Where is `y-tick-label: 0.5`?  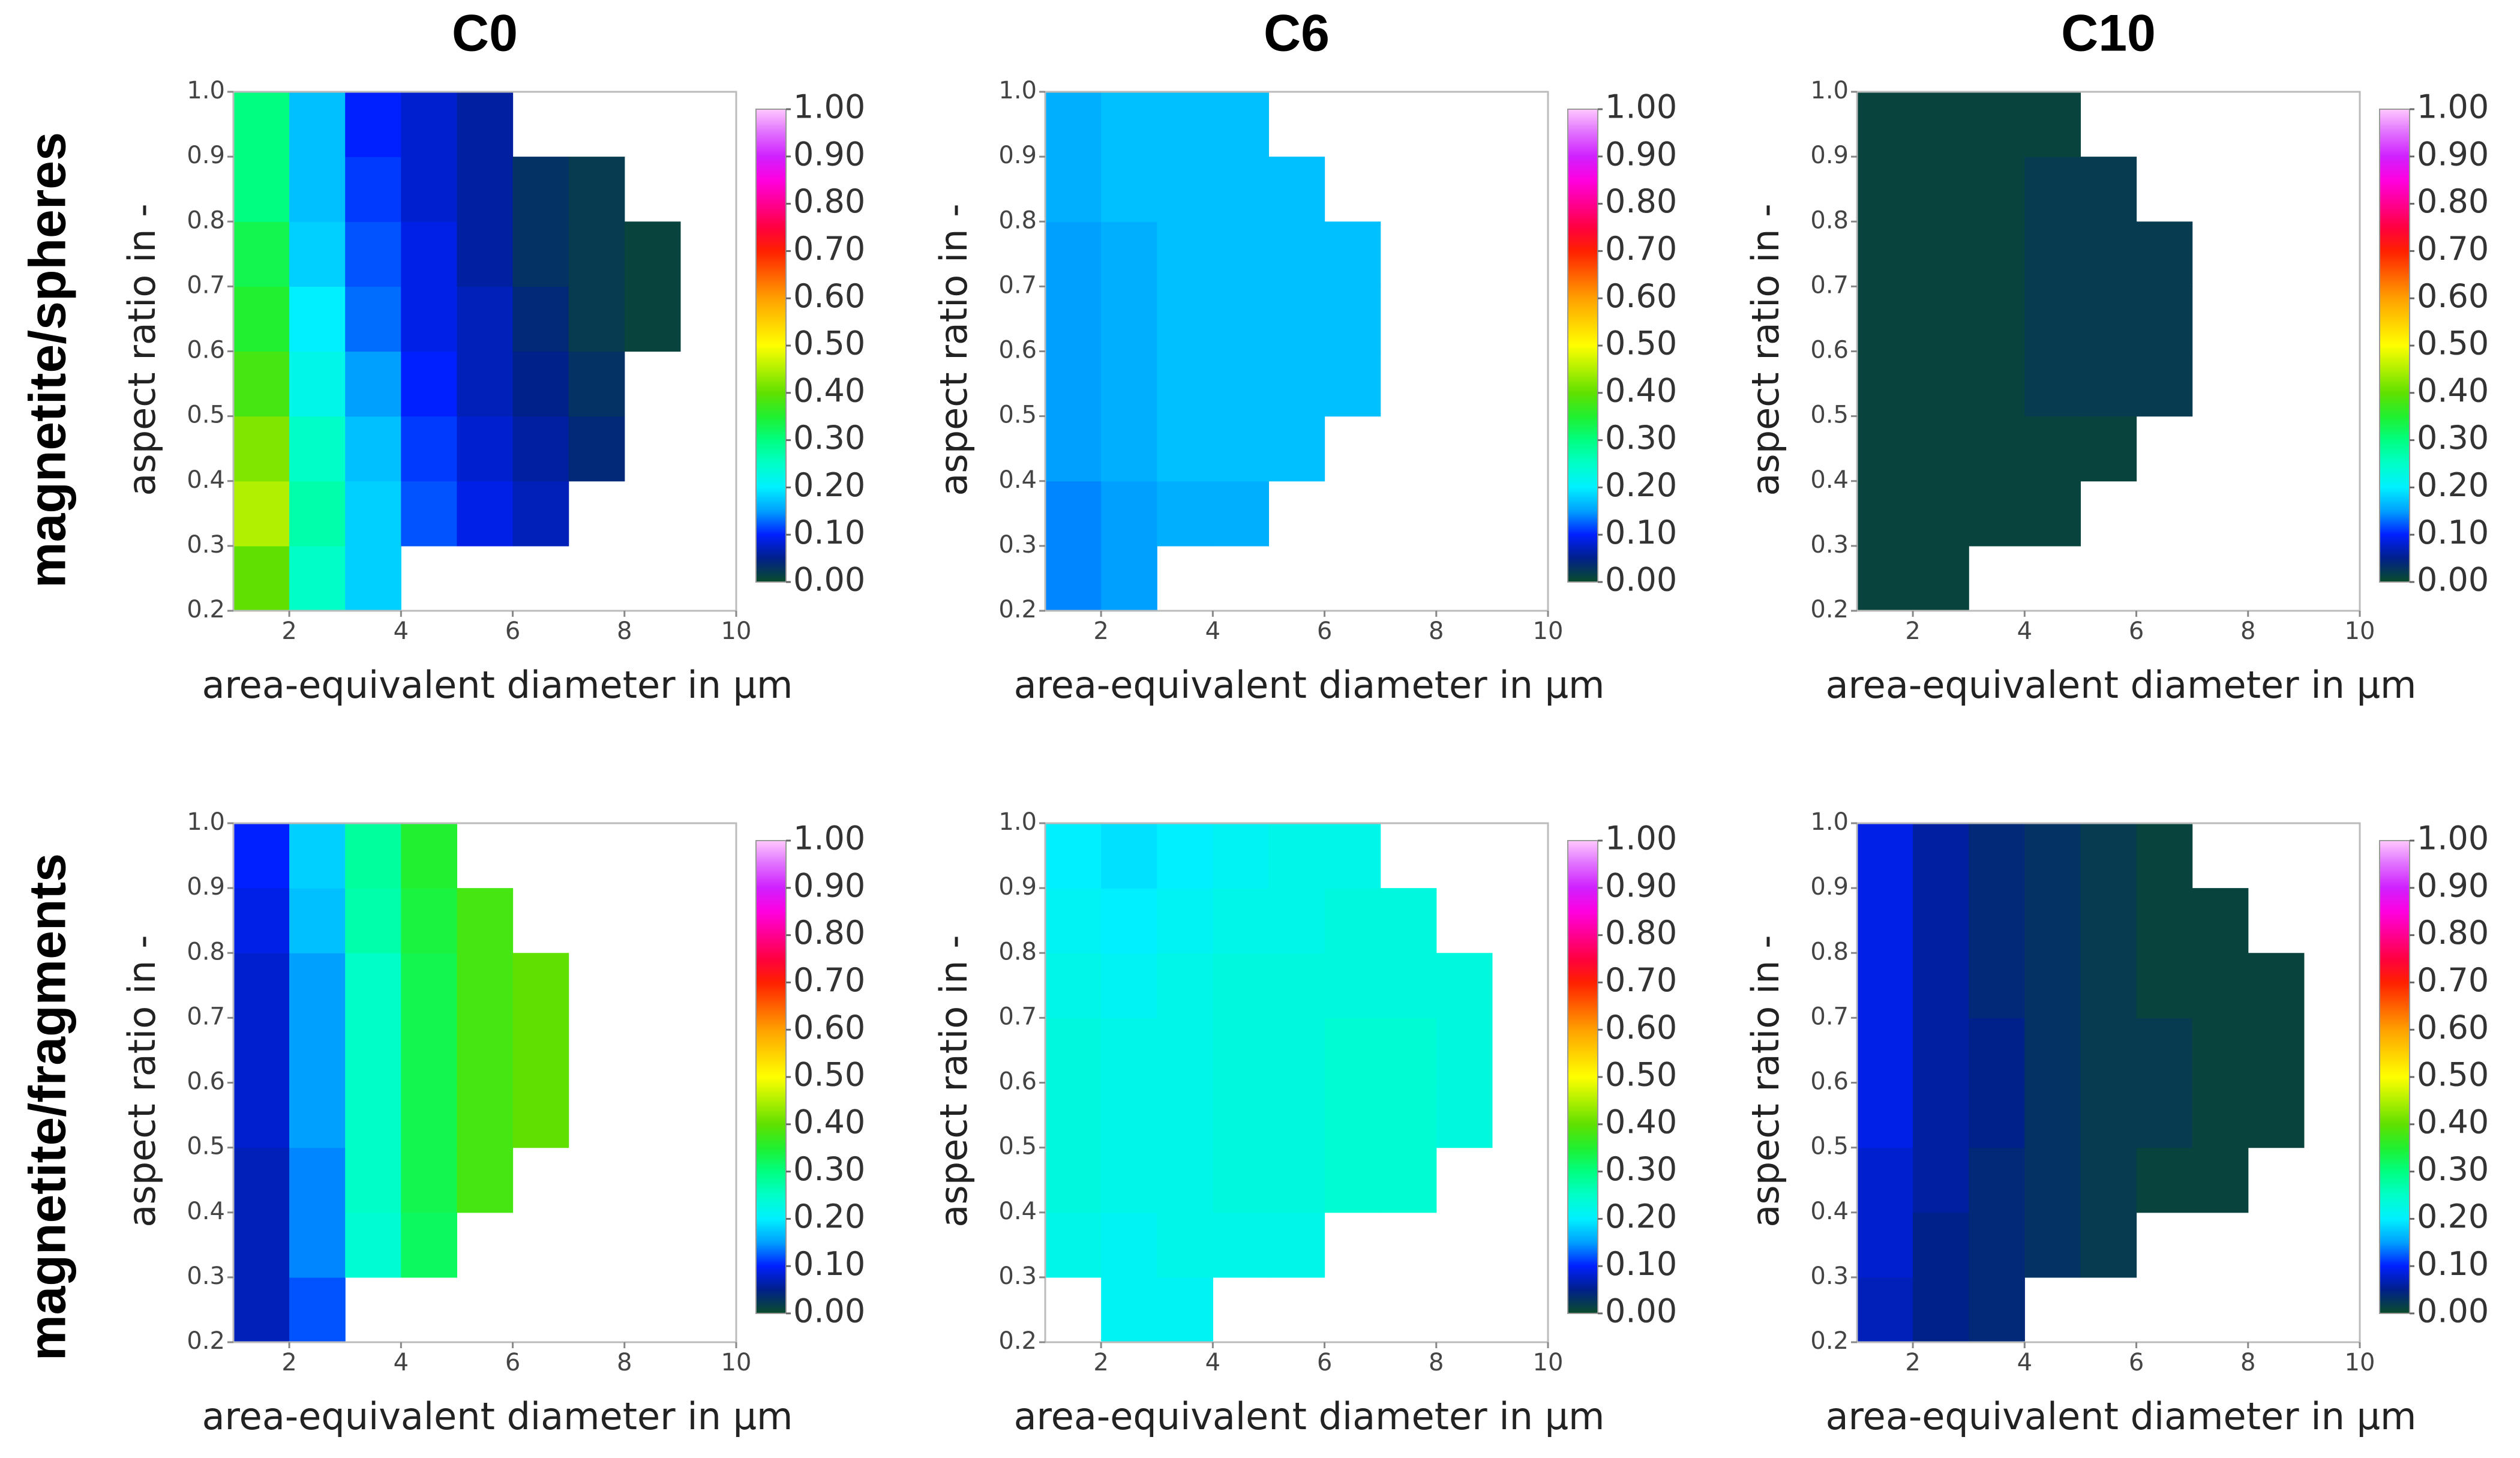
y-tick-label: 0.5 is located at coordinates (1830, 415).